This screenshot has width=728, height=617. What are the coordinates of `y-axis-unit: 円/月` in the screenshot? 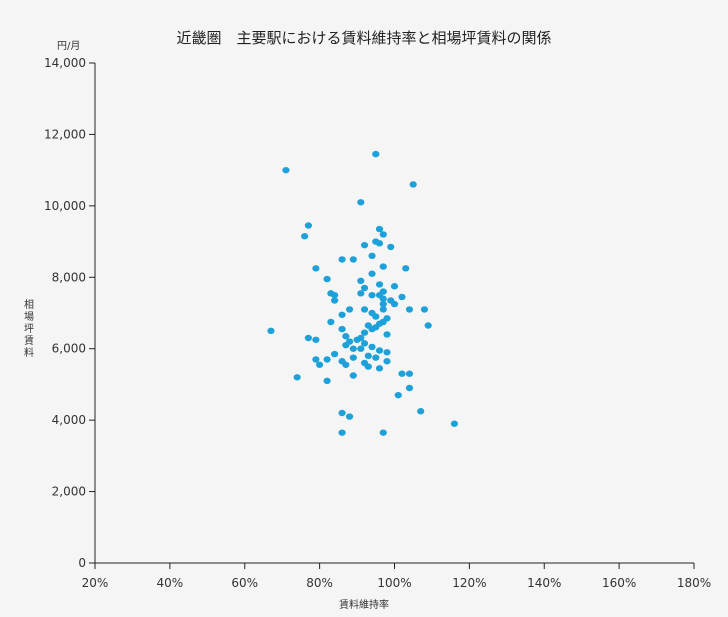 It's located at (69, 46).